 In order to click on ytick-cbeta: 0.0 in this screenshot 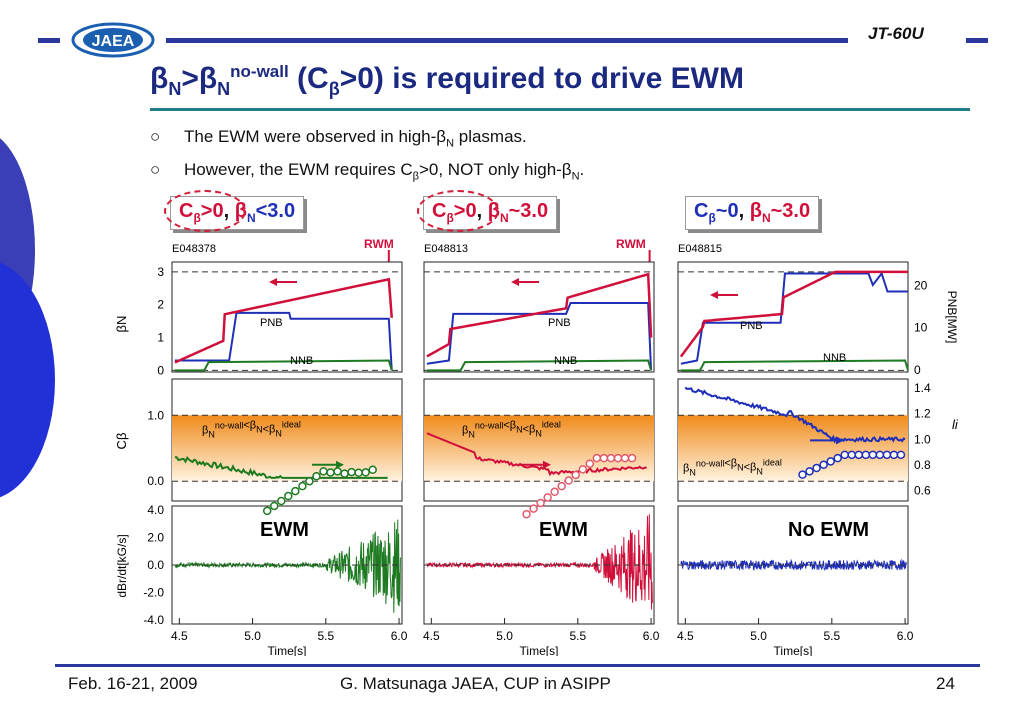, I will do `click(155, 481)`.